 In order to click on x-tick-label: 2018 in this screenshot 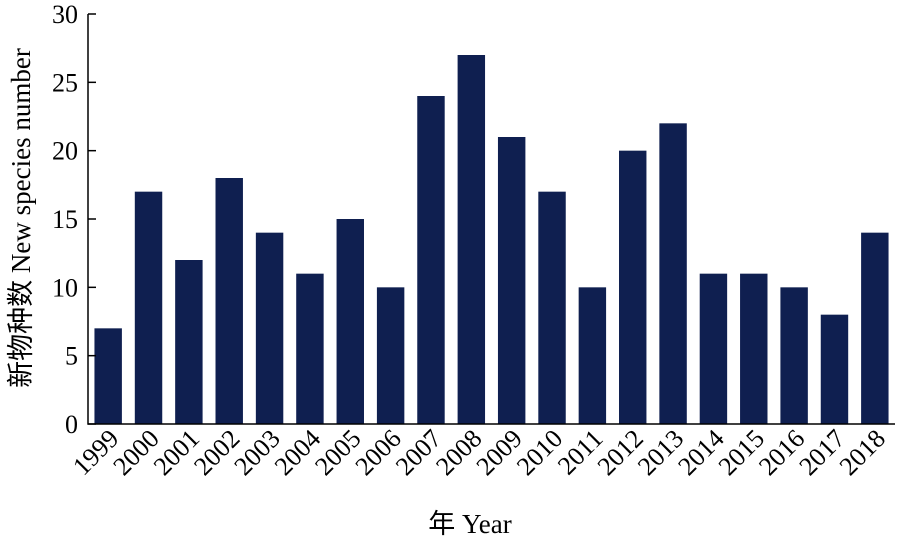, I will do `click(862, 452)`.